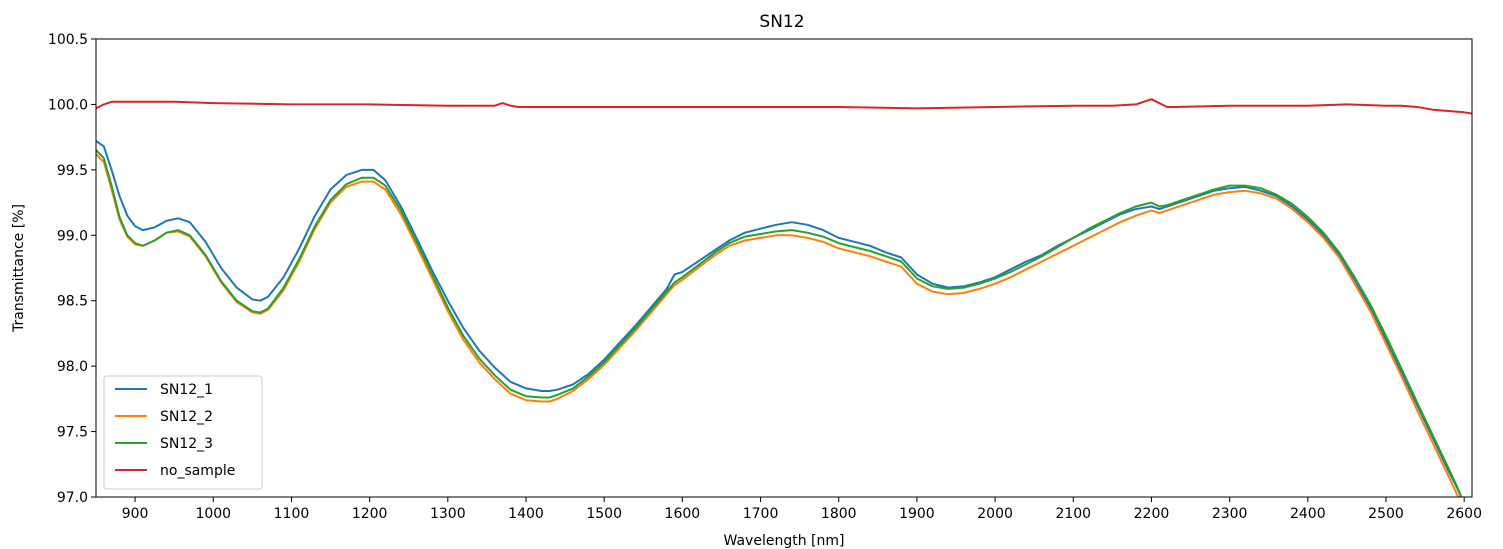  I want to click on x-tick-label: 2000, so click(995, 514).